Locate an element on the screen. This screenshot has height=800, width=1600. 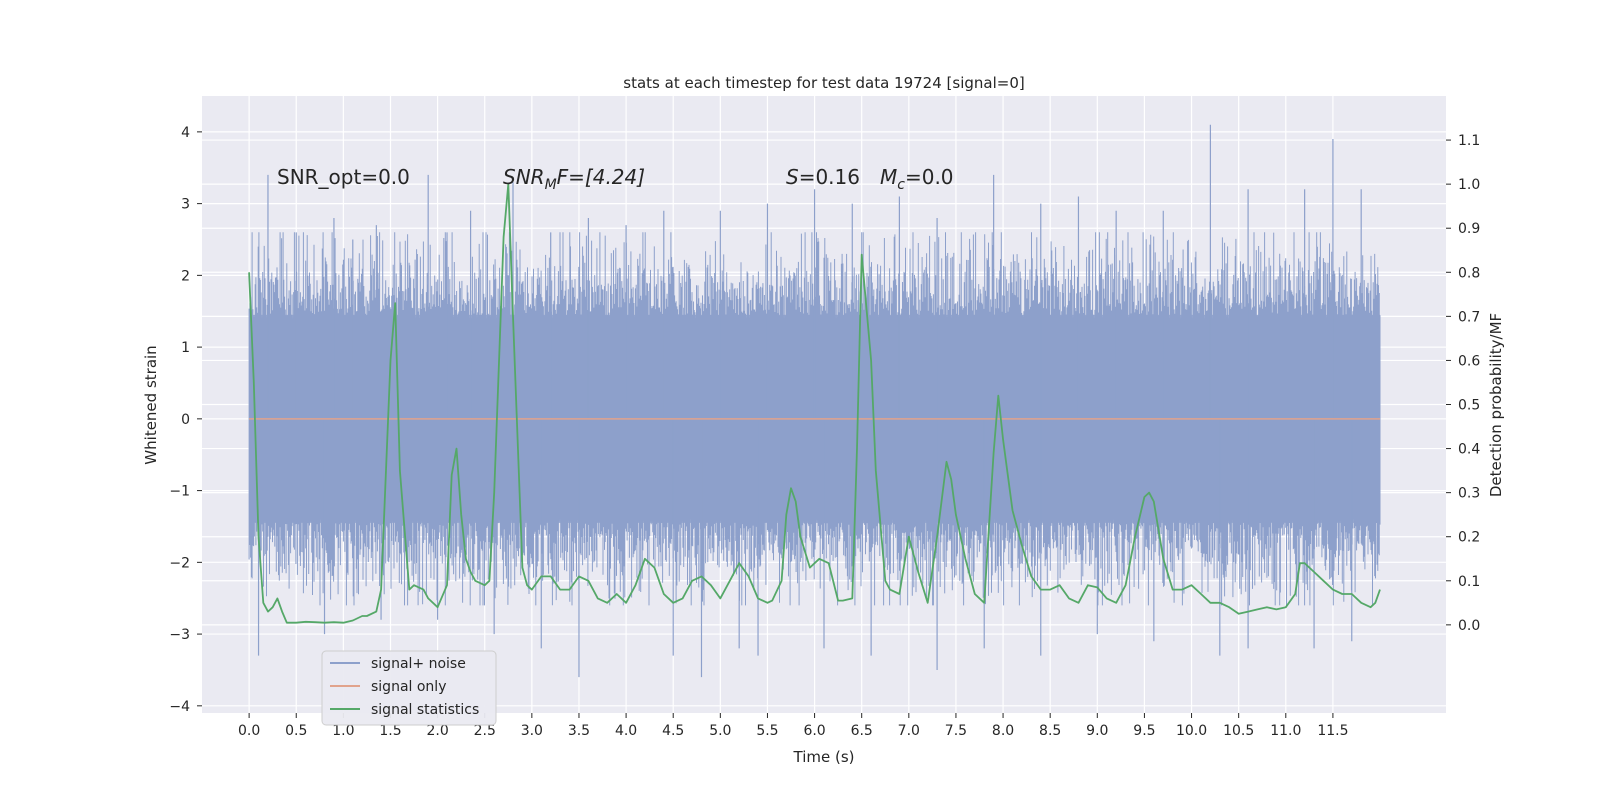
y-left-tick-label: 4 is located at coordinates (185, 133).